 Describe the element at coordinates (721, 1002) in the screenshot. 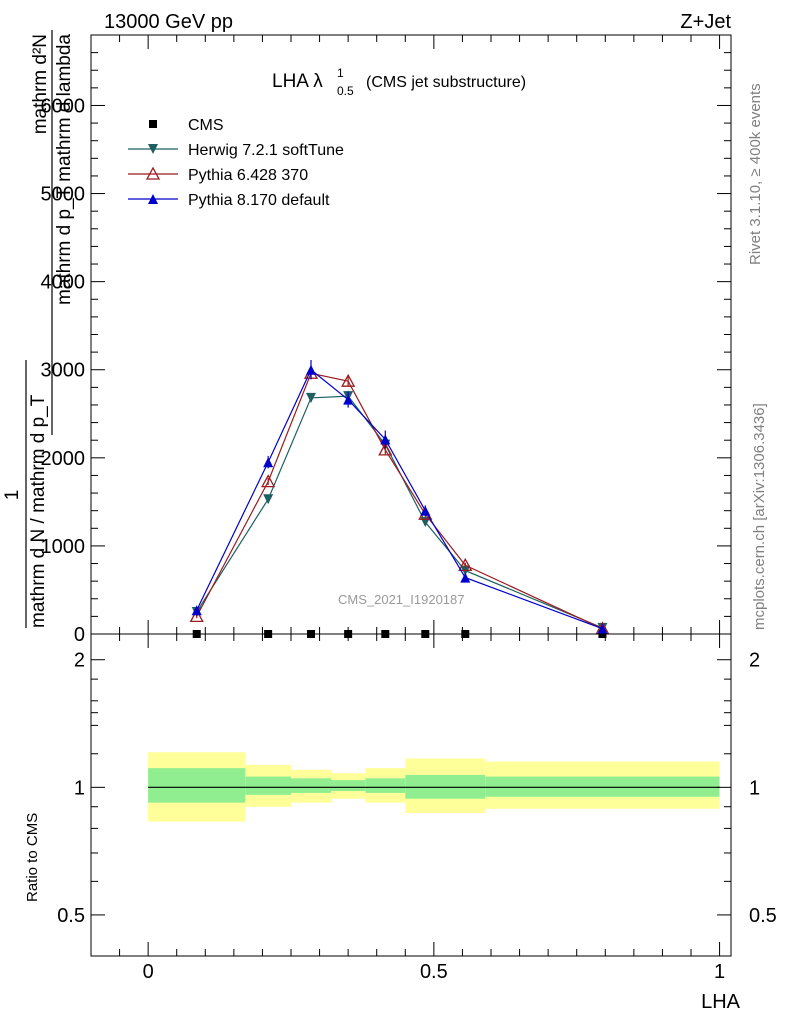

I see `x-axis-label: LHA` at that location.